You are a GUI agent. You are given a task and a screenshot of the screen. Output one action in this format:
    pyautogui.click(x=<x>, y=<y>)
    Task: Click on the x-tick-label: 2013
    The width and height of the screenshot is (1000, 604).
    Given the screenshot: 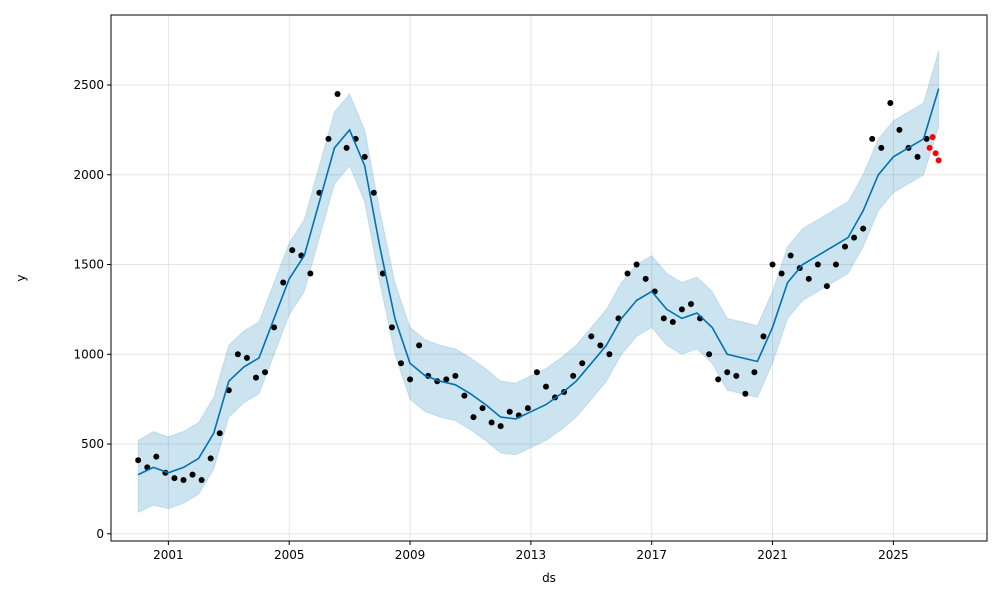 What is the action you would take?
    pyautogui.click(x=531, y=555)
    